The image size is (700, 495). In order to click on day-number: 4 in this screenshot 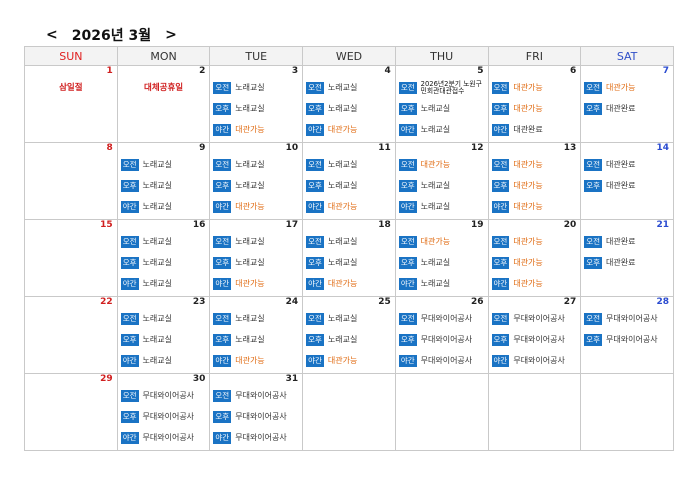, I will do `click(387, 71)`.